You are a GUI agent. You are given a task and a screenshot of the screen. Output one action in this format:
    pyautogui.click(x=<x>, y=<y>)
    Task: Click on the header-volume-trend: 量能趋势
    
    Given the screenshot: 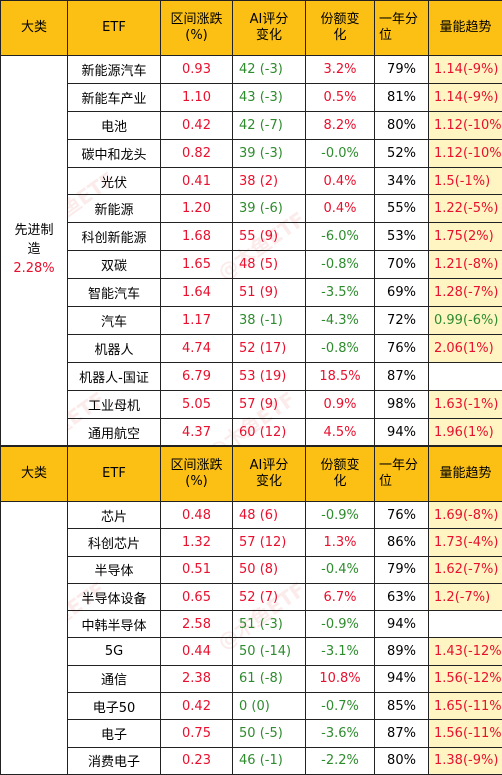 What is the action you would take?
    pyautogui.click(x=465, y=474)
    